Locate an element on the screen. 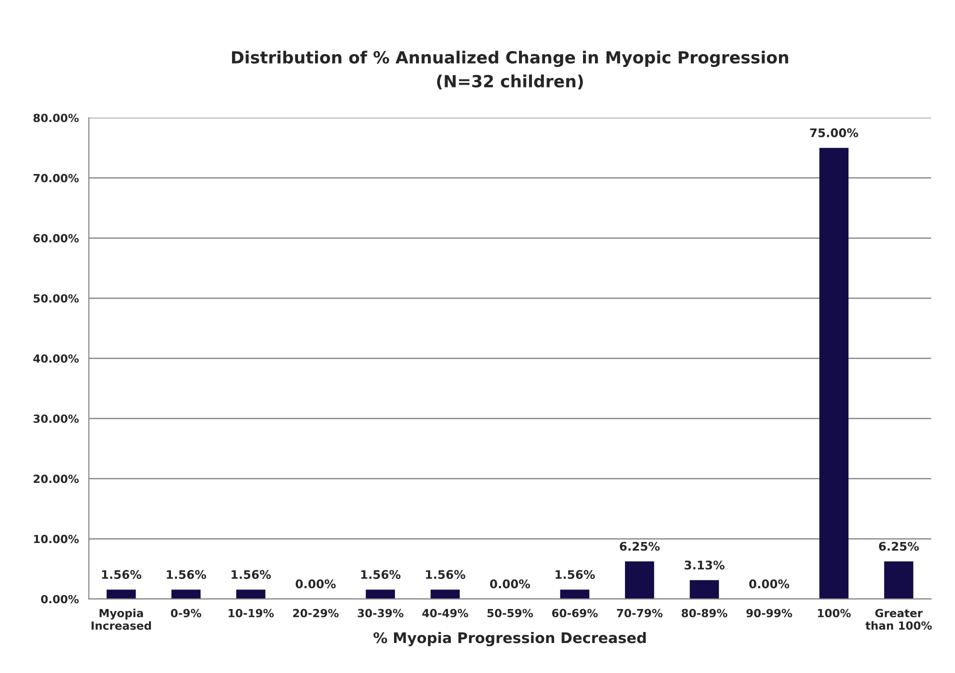 This screenshot has height=673, width=955. x-tick-label: 20-29% is located at coordinates (316, 613).